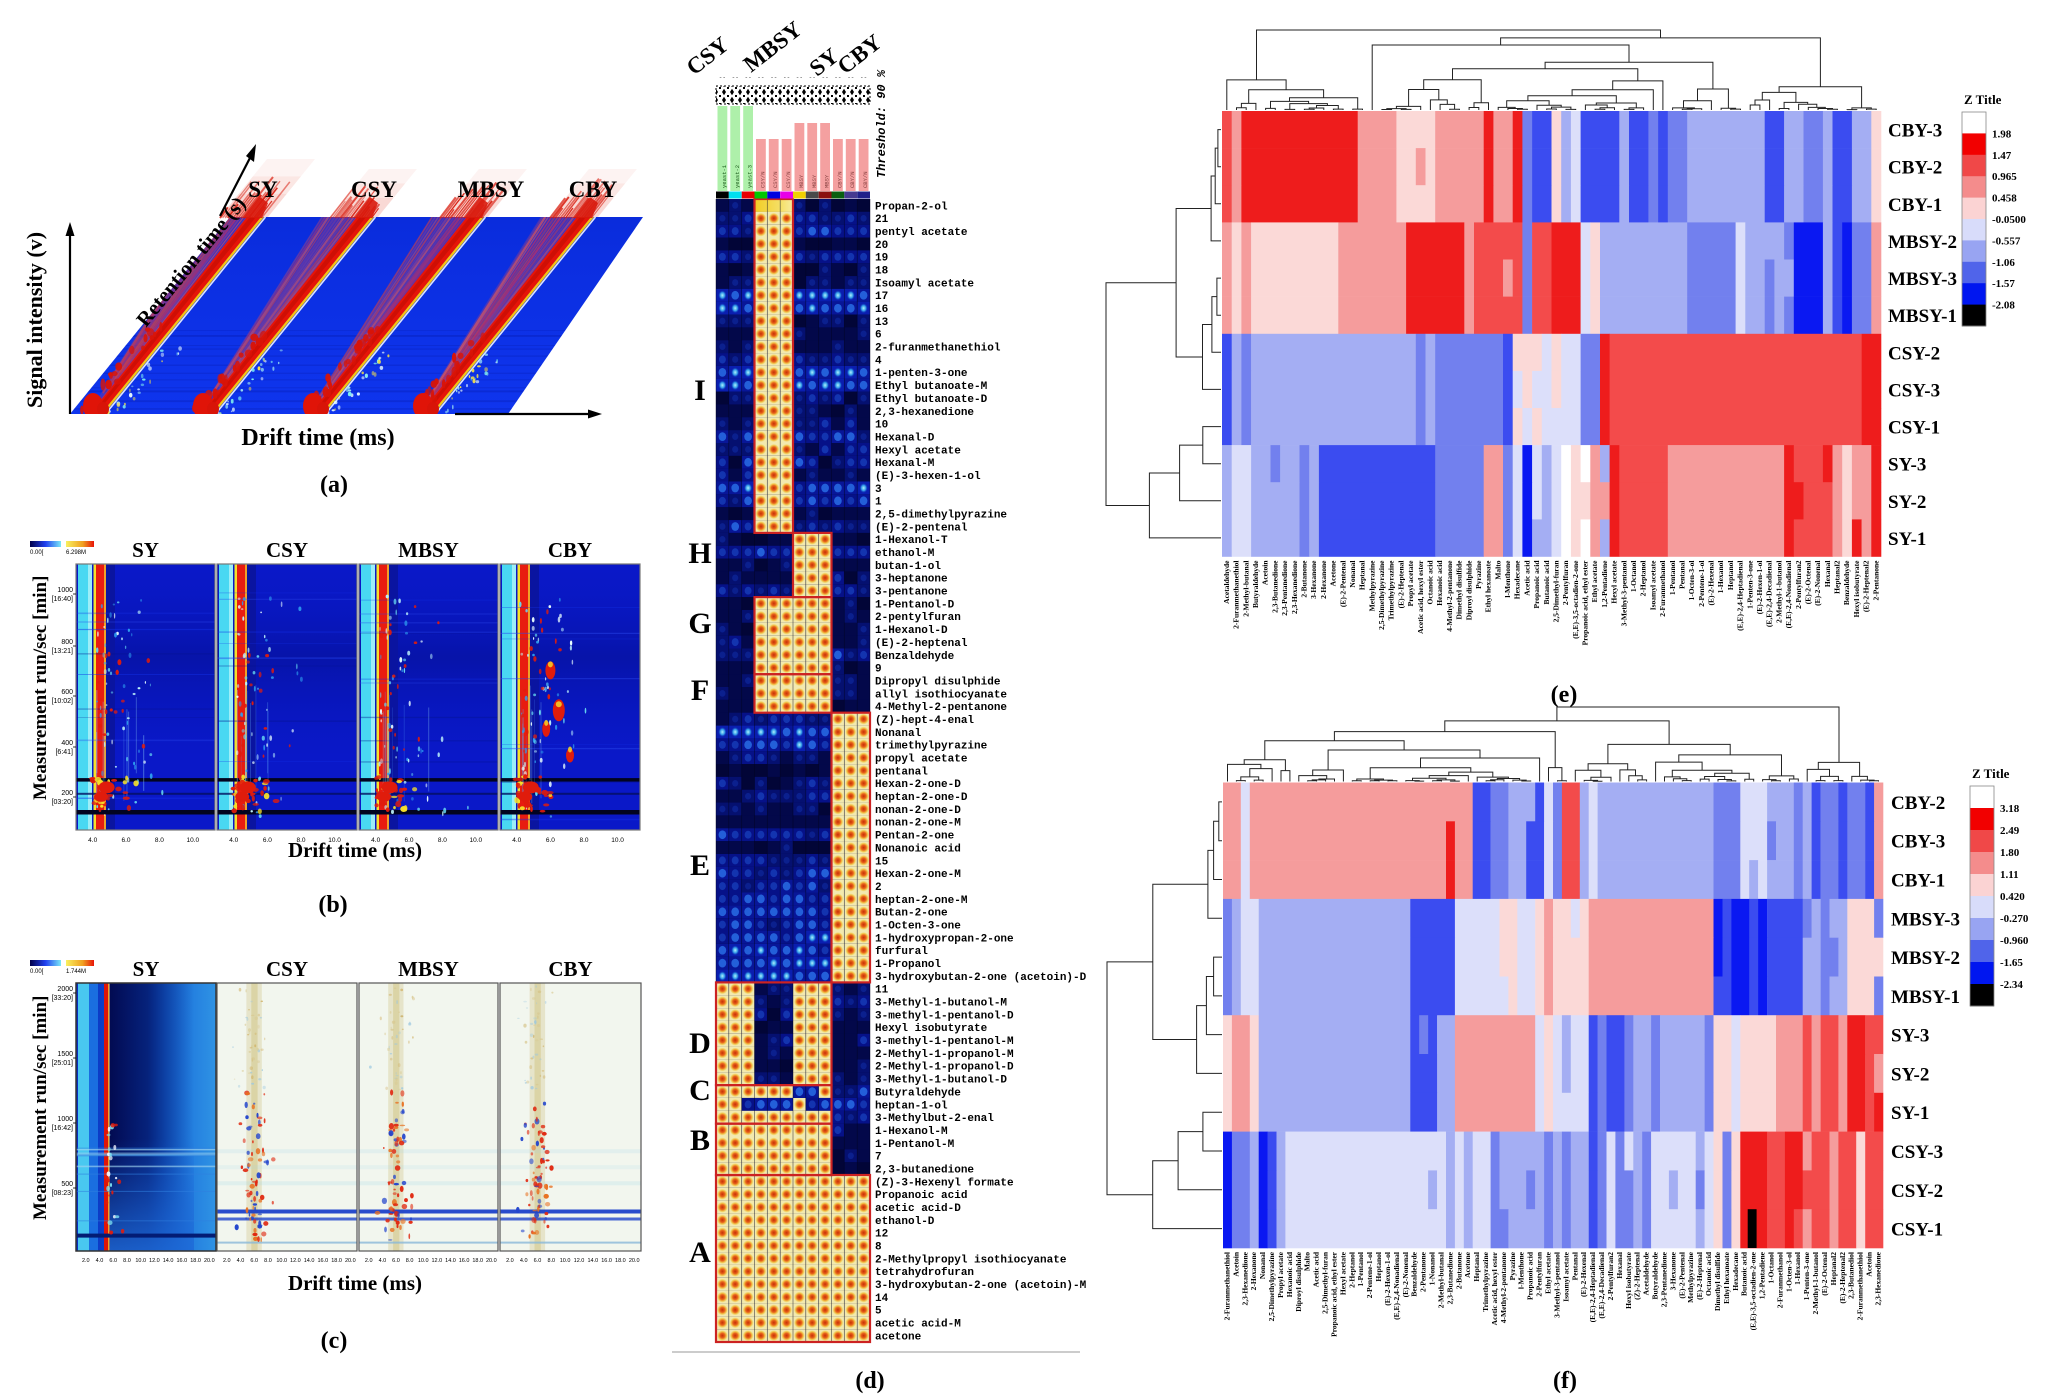  Describe the element at coordinates (62, 802) in the screenshot. I see `svg-text: [03:20]` at that location.